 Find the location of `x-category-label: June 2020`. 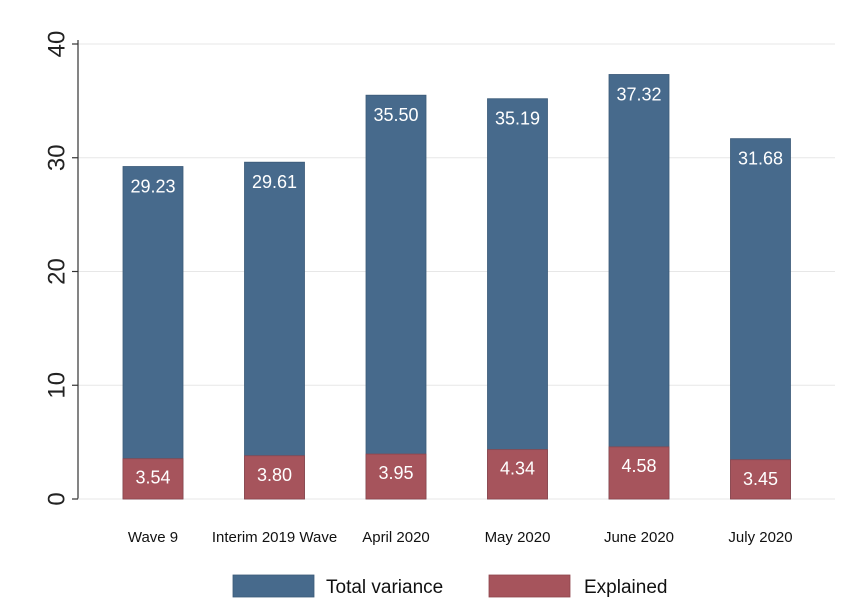

x-category-label: June 2020 is located at coordinates (639, 537).